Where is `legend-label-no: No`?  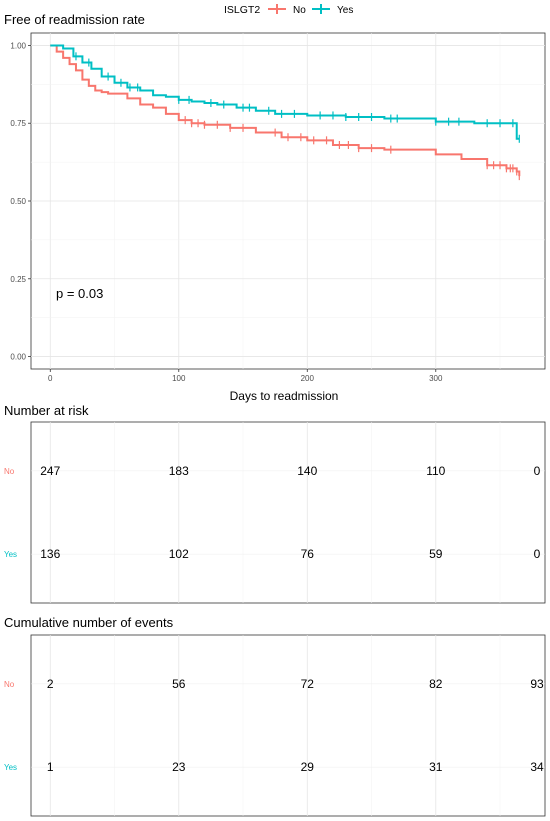
legend-label-no: No is located at coordinates (299, 10).